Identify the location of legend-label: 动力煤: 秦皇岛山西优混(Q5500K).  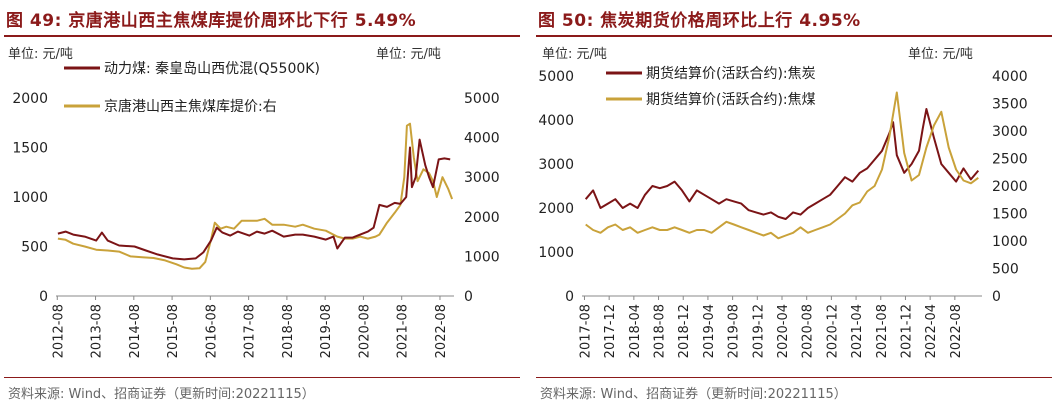
(212, 69).